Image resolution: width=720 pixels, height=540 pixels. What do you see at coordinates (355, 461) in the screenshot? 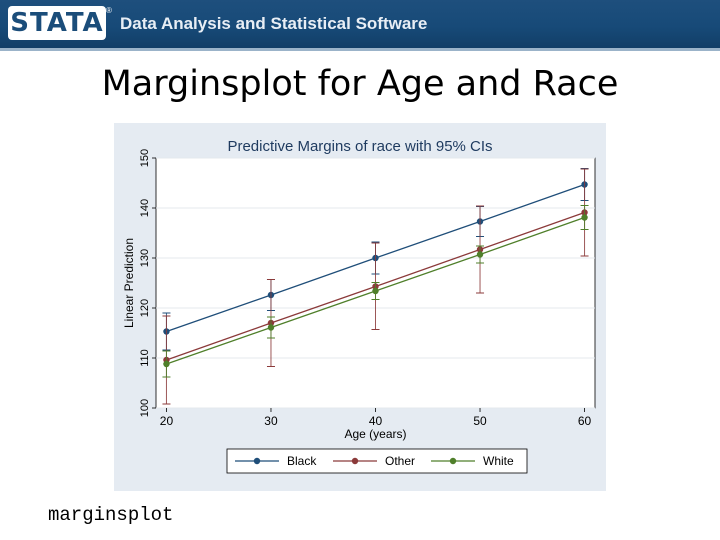
I see `legend-marker-other` at bounding box center [355, 461].